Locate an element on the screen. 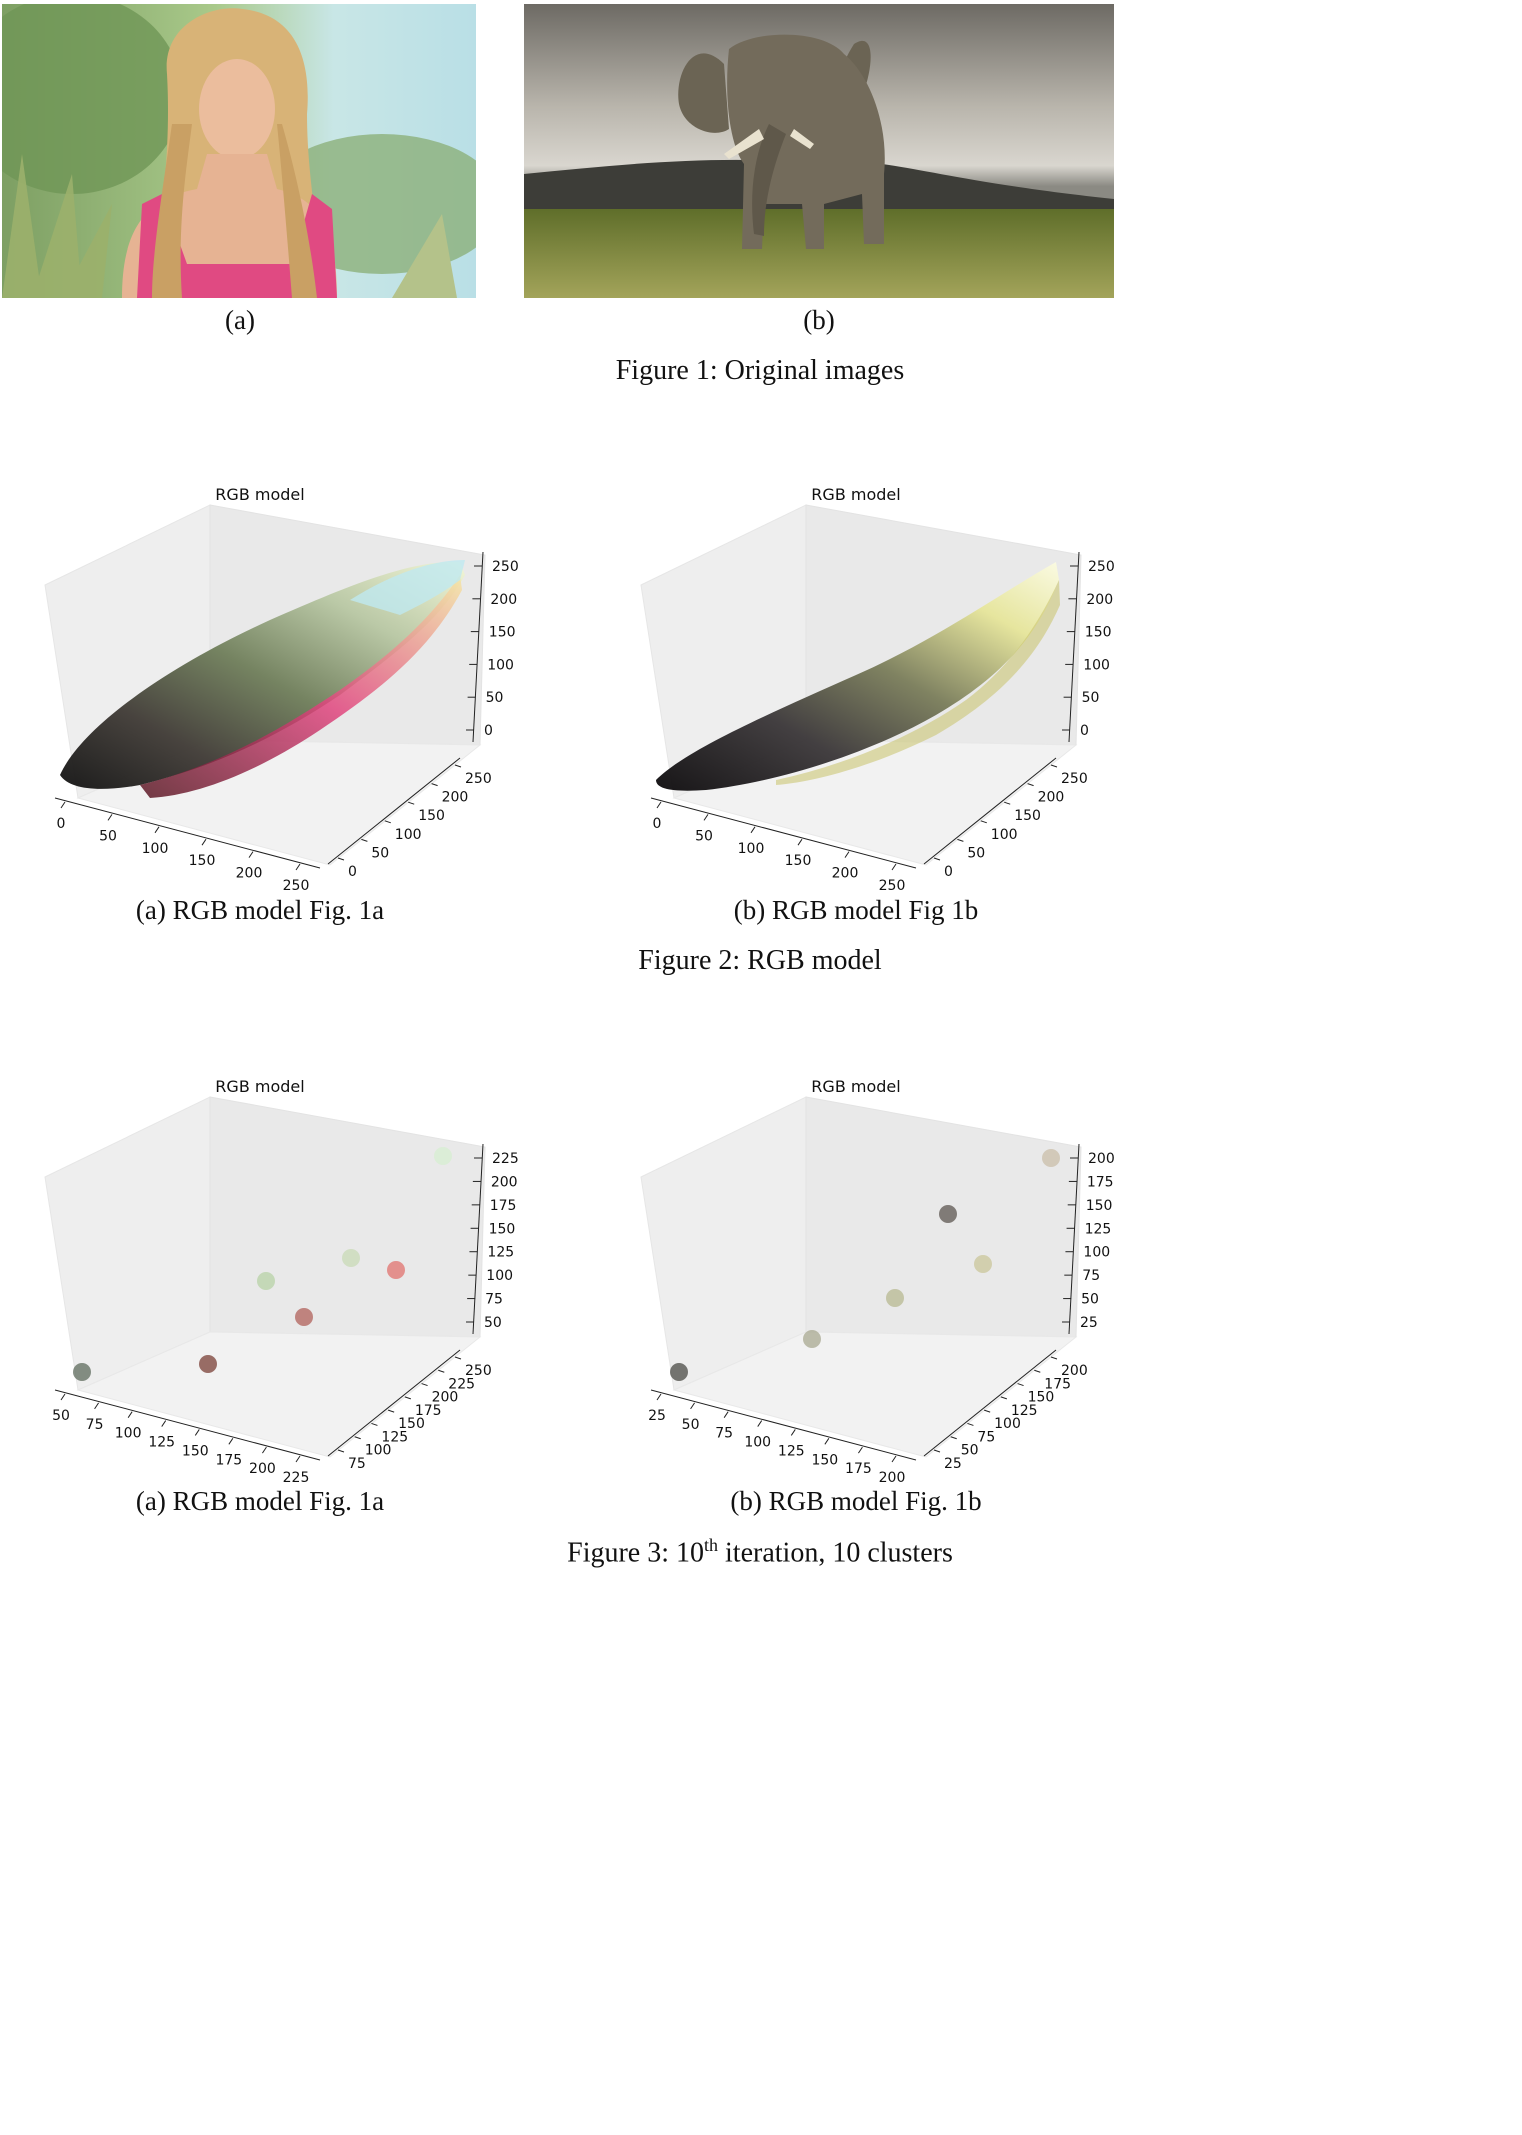  figure3-sub-a: (a) RGB model Fig. 1a is located at coordinates (260, 1501).